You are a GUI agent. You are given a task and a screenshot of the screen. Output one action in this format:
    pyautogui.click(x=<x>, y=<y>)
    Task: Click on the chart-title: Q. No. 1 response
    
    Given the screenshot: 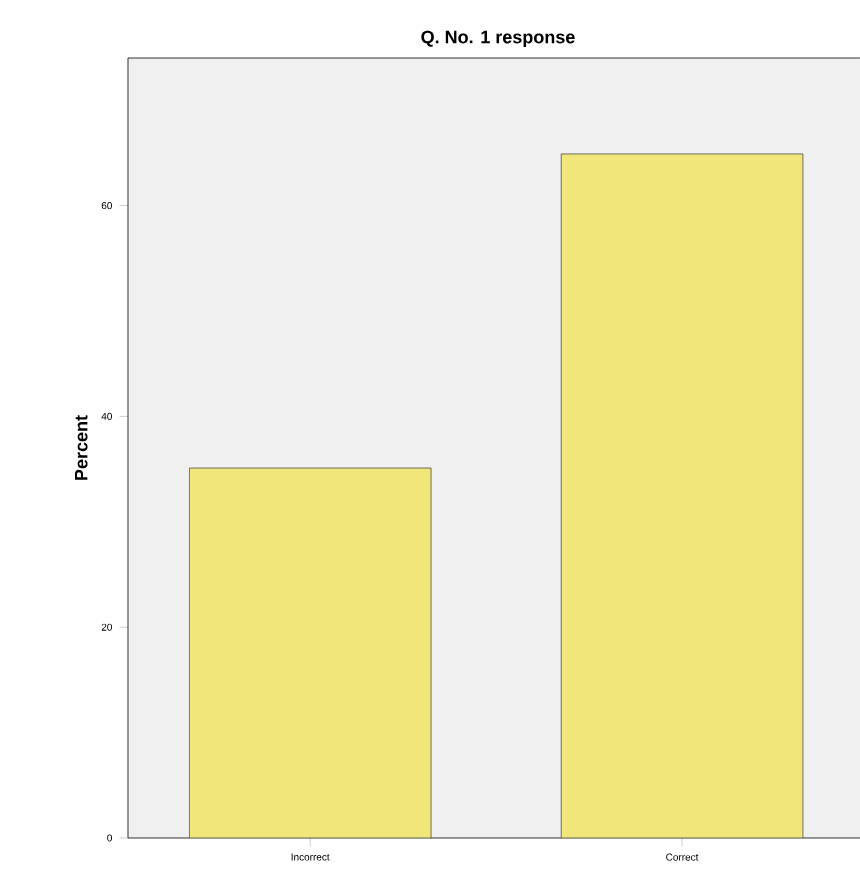 What is the action you would take?
    pyautogui.click(x=498, y=38)
    